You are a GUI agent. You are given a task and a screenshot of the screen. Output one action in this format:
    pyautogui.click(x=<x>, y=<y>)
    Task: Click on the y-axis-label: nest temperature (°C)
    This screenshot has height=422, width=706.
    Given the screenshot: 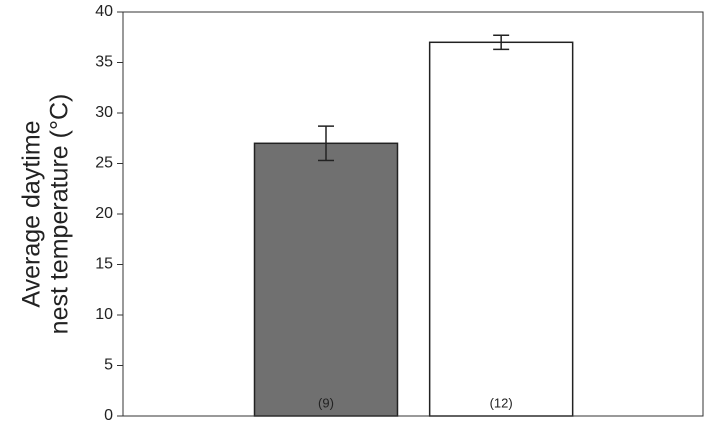 What is the action you would take?
    pyautogui.click(x=60, y=214)
    